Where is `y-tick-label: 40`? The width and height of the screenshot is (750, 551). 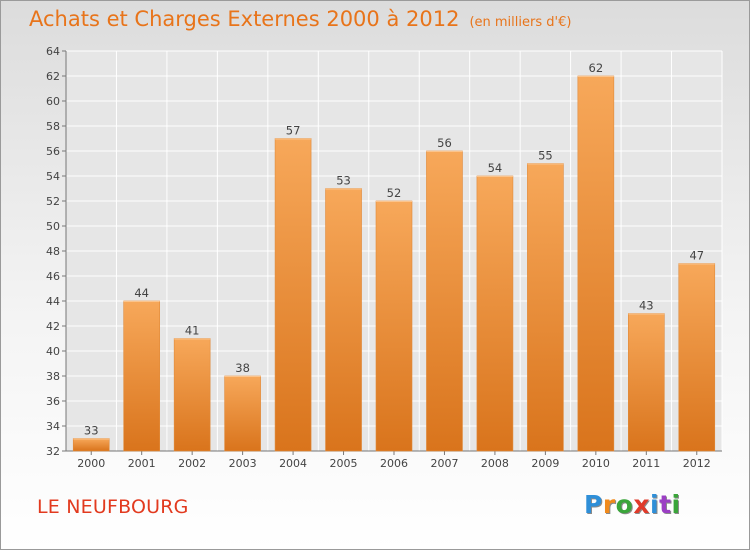 y-tick-label: 40 is located at coordinates (53, 351).